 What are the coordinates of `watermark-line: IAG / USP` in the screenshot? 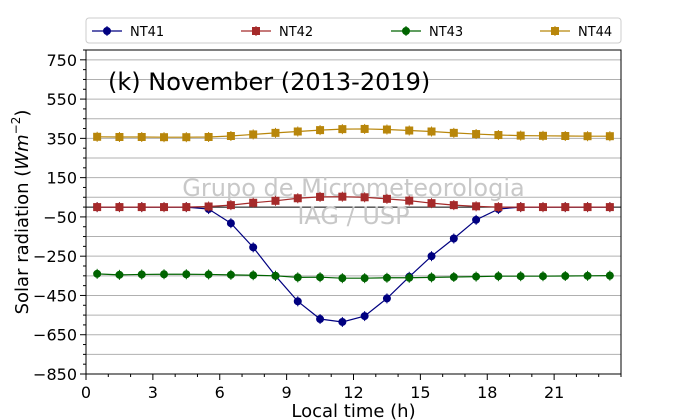 It's located at (353, 216).